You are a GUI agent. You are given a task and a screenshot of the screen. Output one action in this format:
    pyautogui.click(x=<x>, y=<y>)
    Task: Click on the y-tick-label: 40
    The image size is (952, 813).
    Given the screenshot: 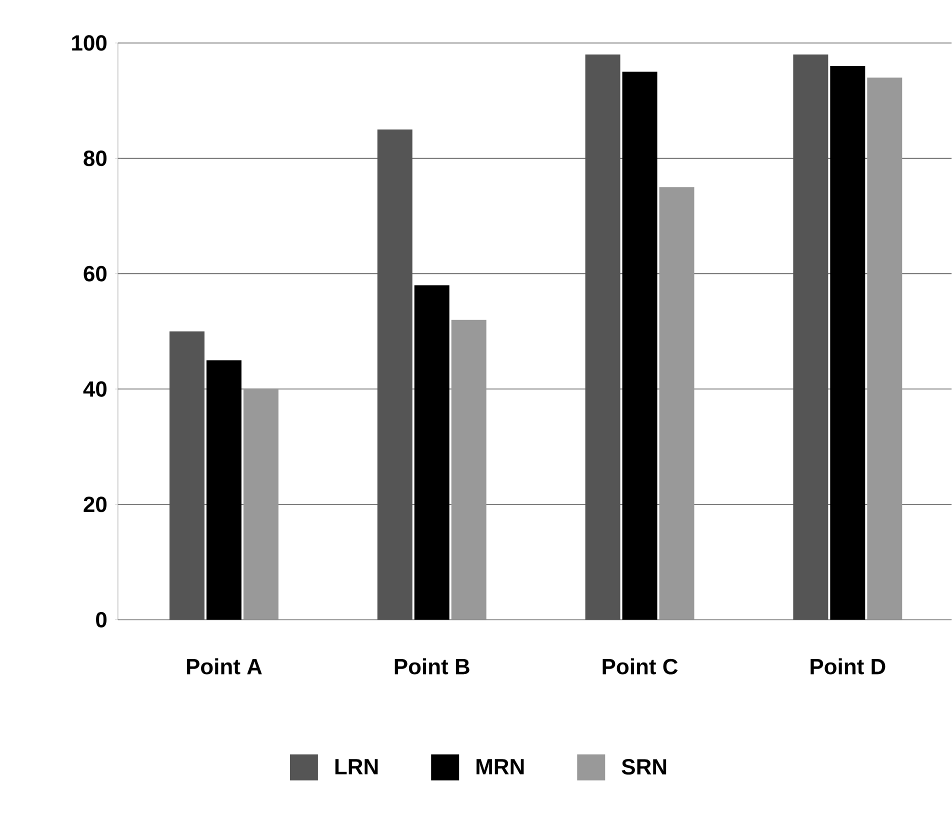 What is the action you would take?
    pyautogui.click(x=95, y=389)
    